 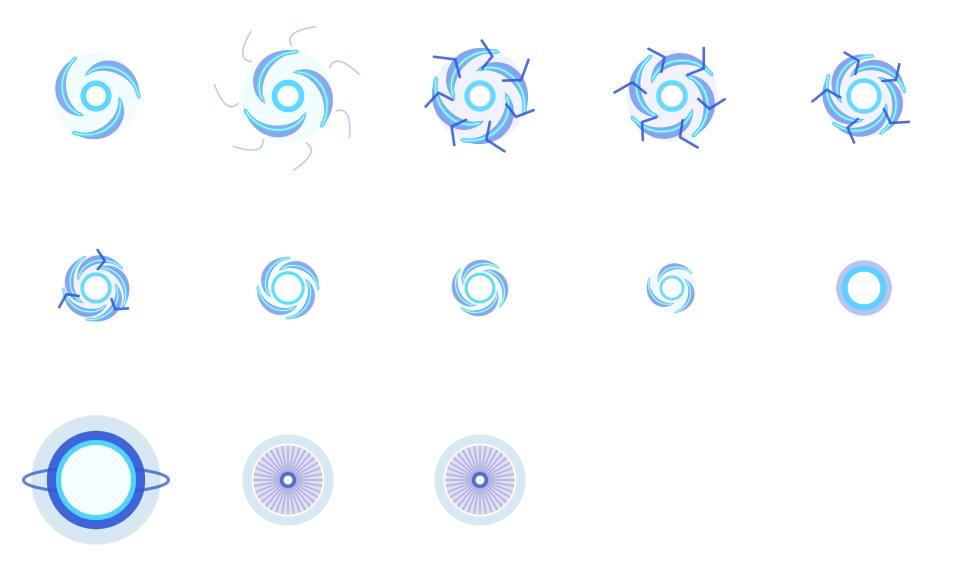 I want to click on energy-ring, so click(x=864, y=288).